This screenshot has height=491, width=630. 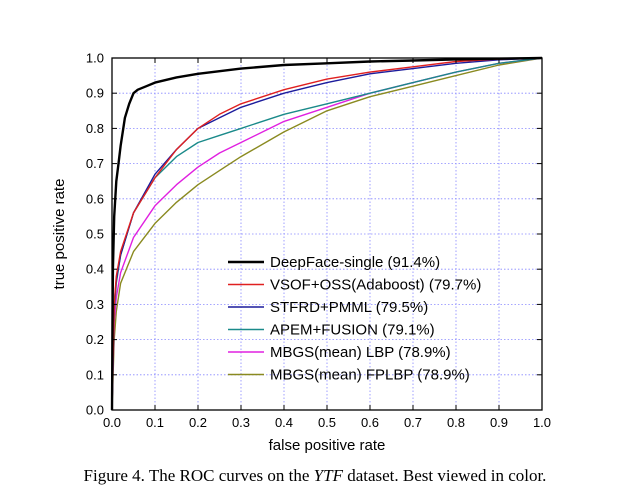 What do you see at coordinates (95, 58) in the screenshot?
I see `y-tick-label: 1.0` at bounding box center [95, 58].